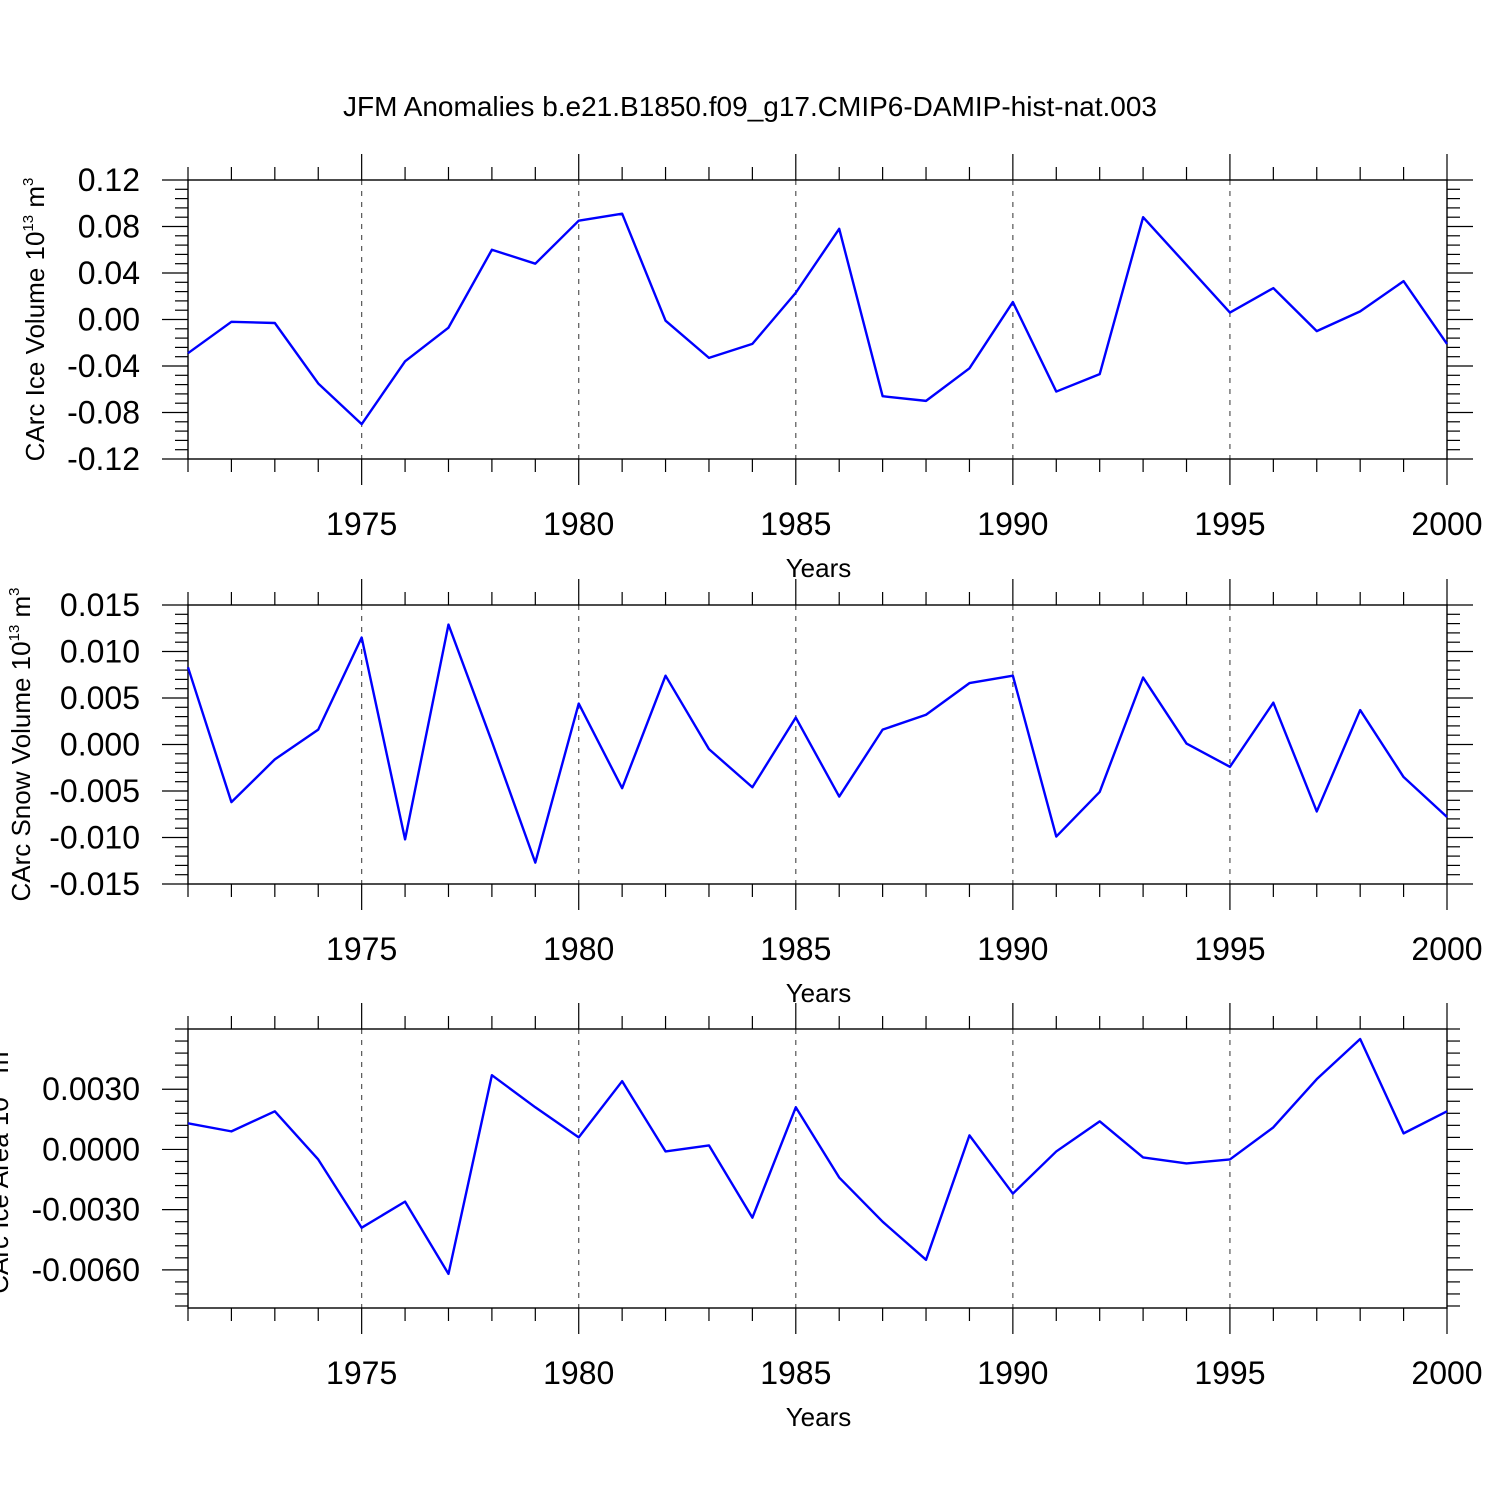 Image resolution: width=1500 pixels, height=1500 pixels. What do you see at coordinates (100, 605) in the screenshot?
I see `y-tick-label: 0.015` at bounding box center [100, 605].